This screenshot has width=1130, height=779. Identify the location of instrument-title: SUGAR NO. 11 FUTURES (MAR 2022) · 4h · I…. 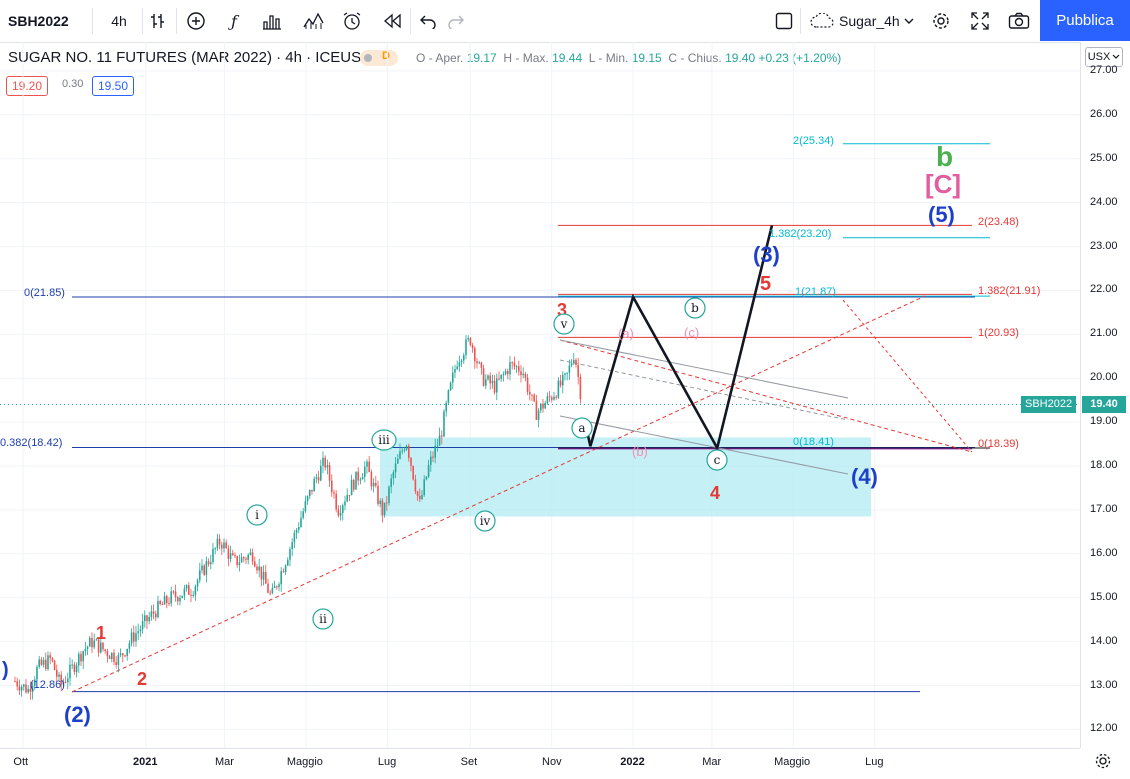
(185, 57).